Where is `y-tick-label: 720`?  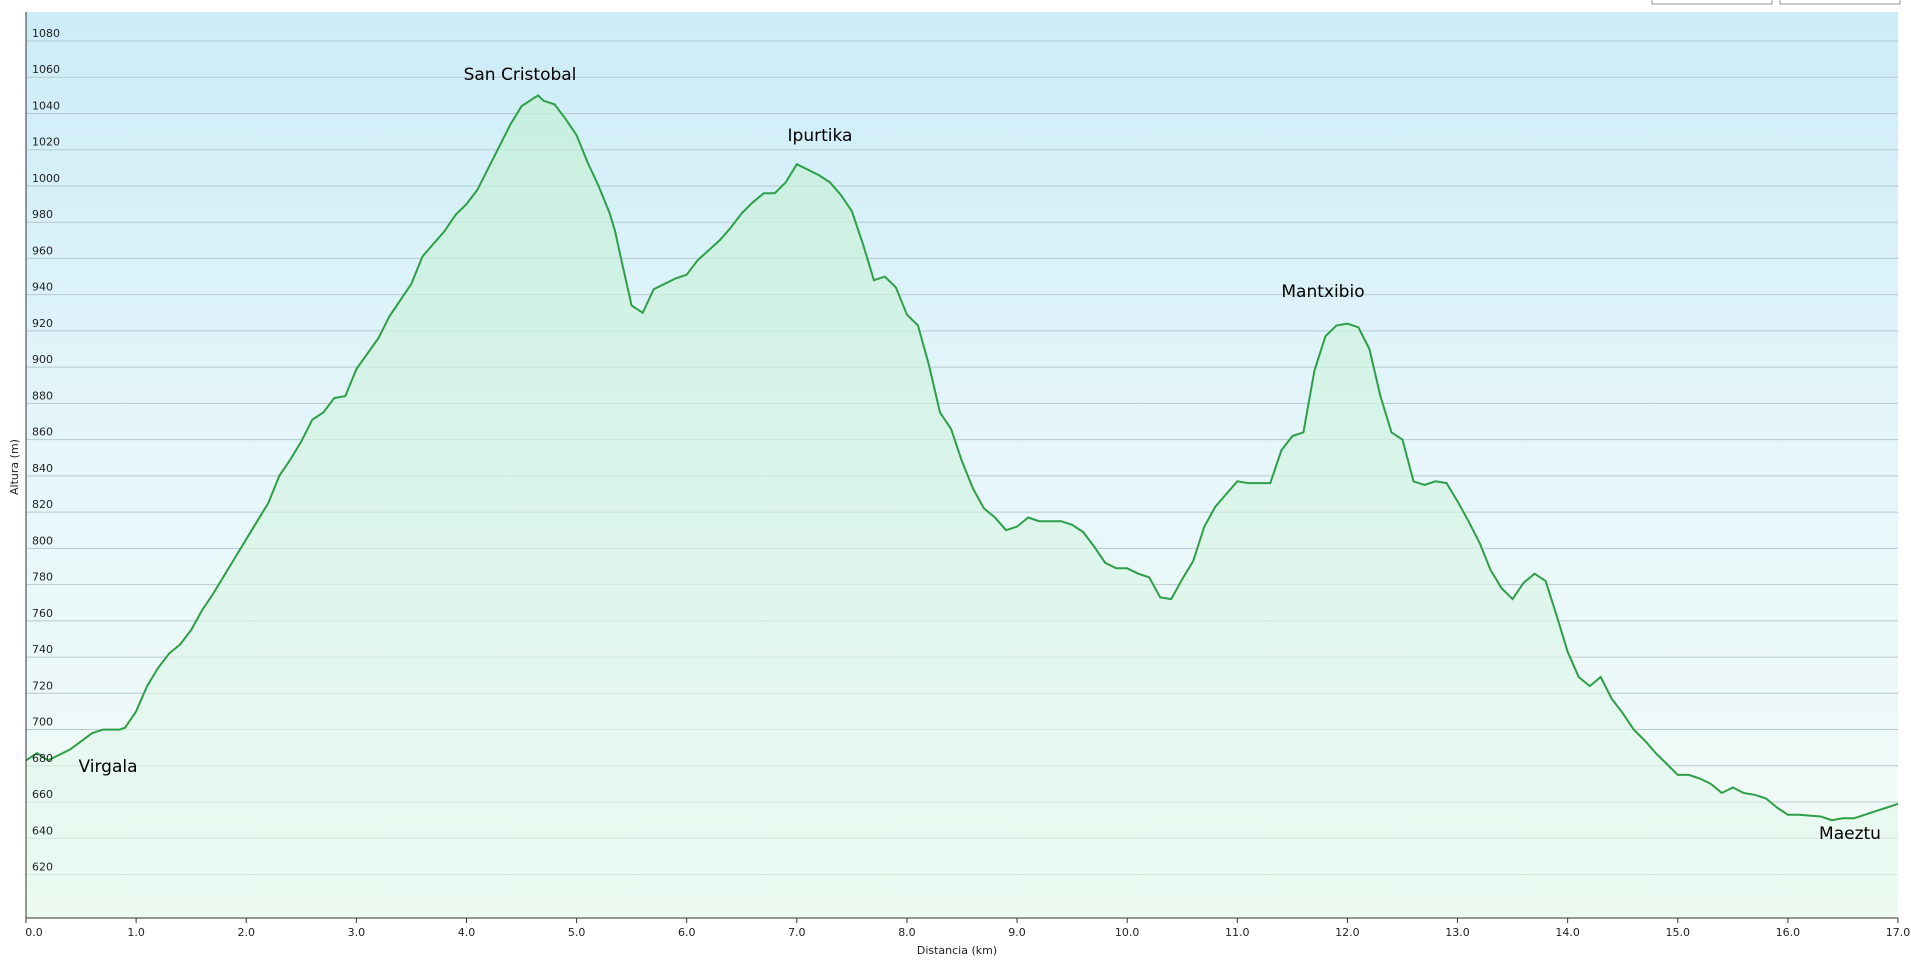 y-tick-label: 720 is located at coordinates (42, 685).